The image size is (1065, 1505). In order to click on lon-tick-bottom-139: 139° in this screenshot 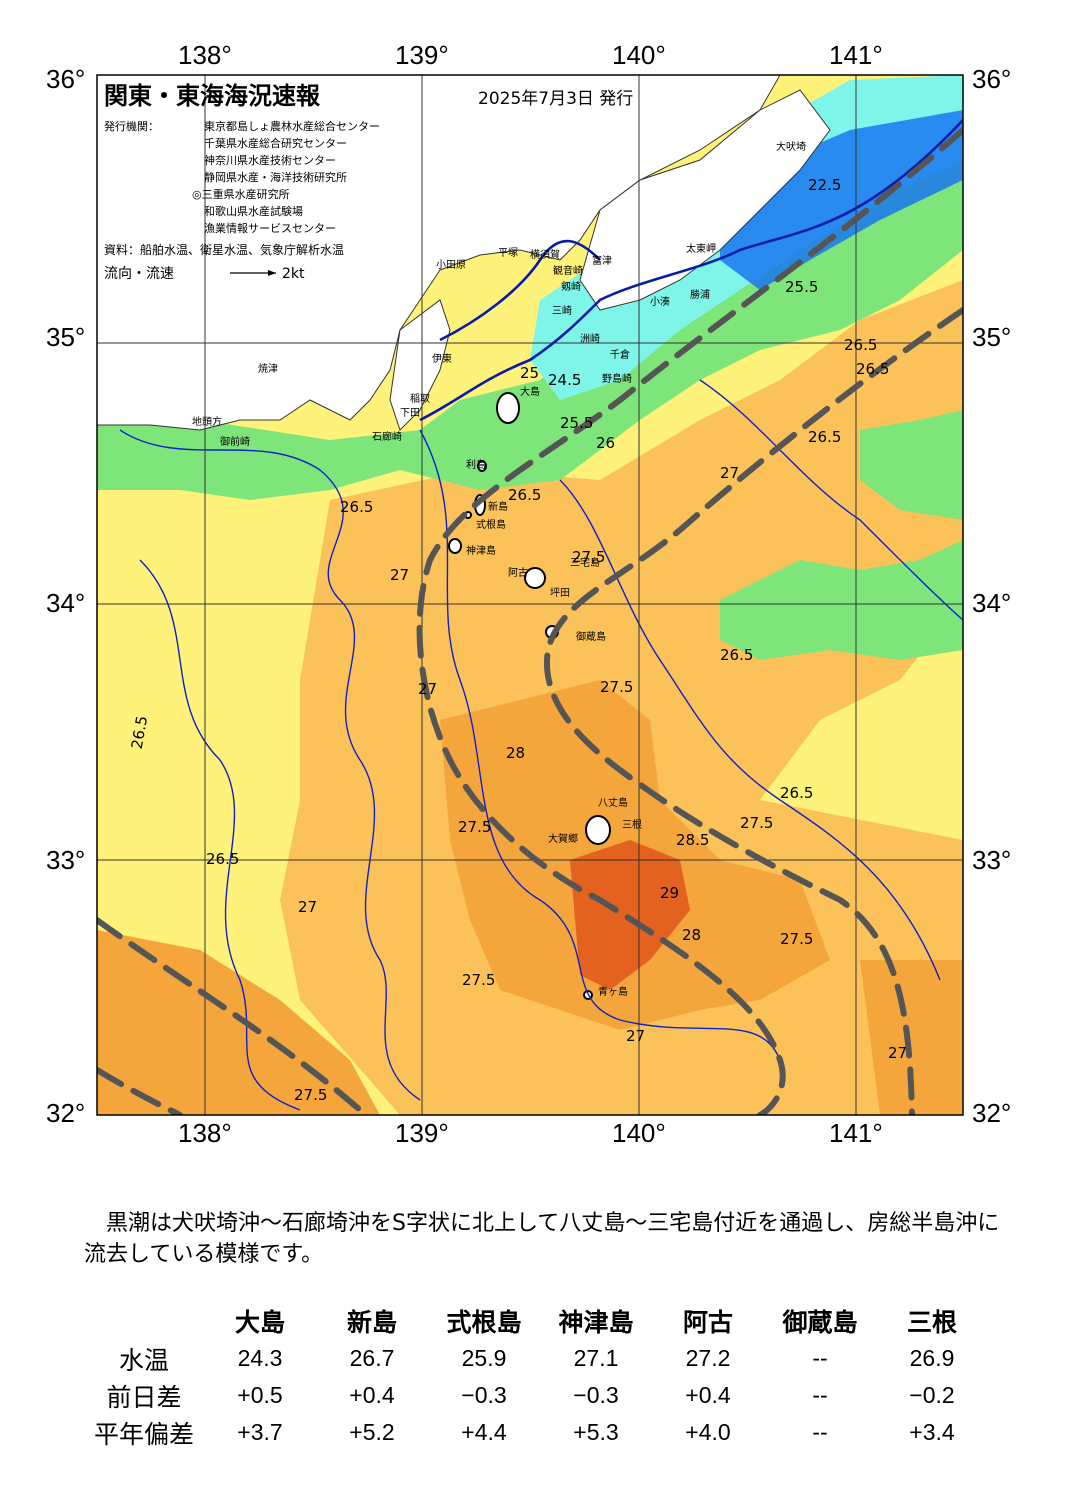, I will do `click(422, 1133)`.